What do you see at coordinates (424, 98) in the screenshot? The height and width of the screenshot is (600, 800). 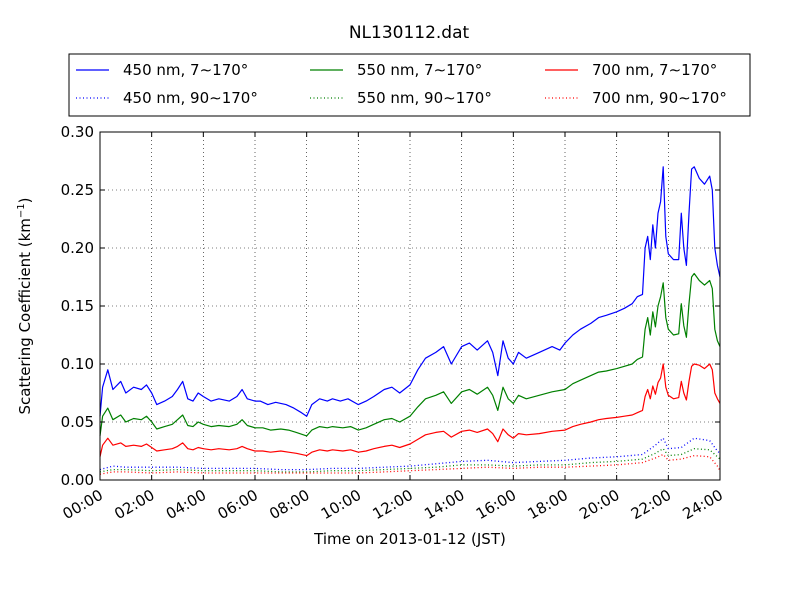 I see `legend-label: 550 nm, 90∼170°` at bounding box center [424, 98].